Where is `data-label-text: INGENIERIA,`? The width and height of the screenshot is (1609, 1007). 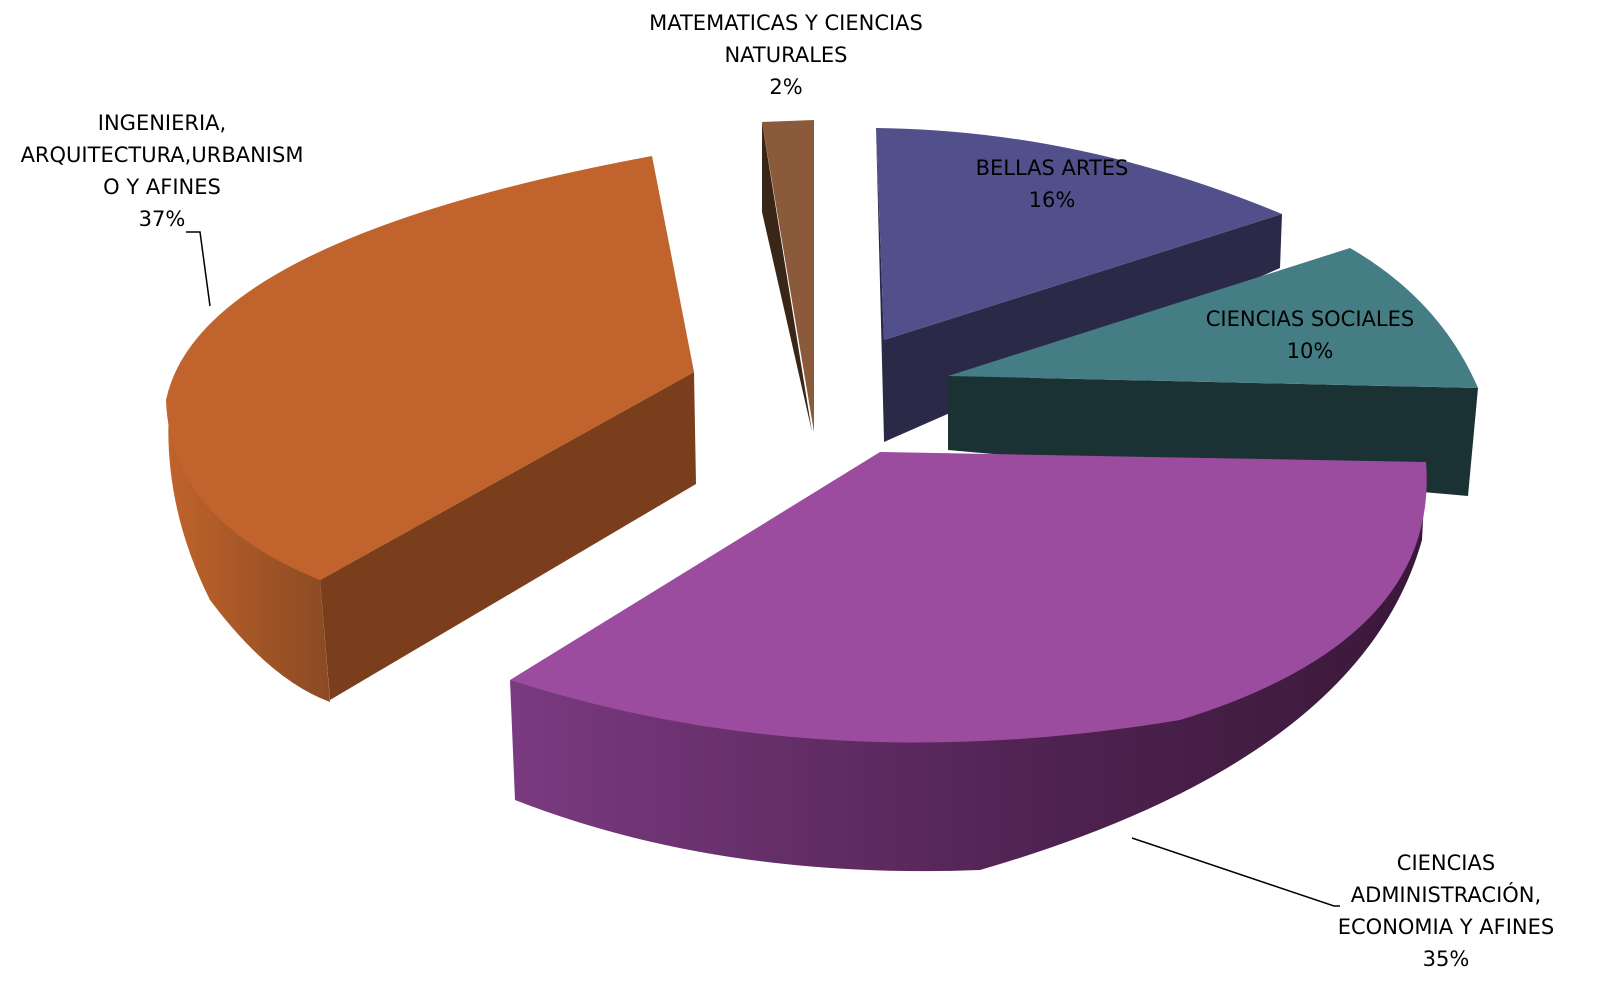
data-label-text: INGENIERIA, is located at coordinates (162, 123).